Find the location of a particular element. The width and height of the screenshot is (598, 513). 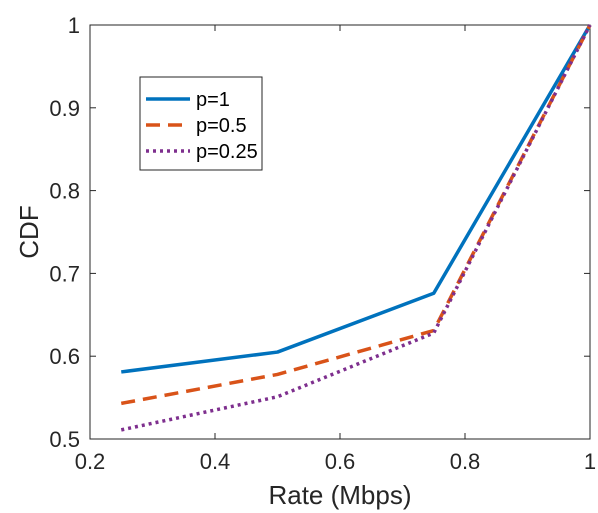

y-axis-label: CDF is located at coordinates (29, 231).